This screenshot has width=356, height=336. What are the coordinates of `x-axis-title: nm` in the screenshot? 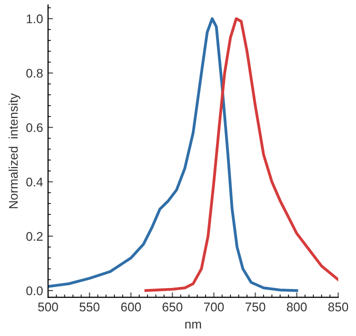 It's located at (193, 325).